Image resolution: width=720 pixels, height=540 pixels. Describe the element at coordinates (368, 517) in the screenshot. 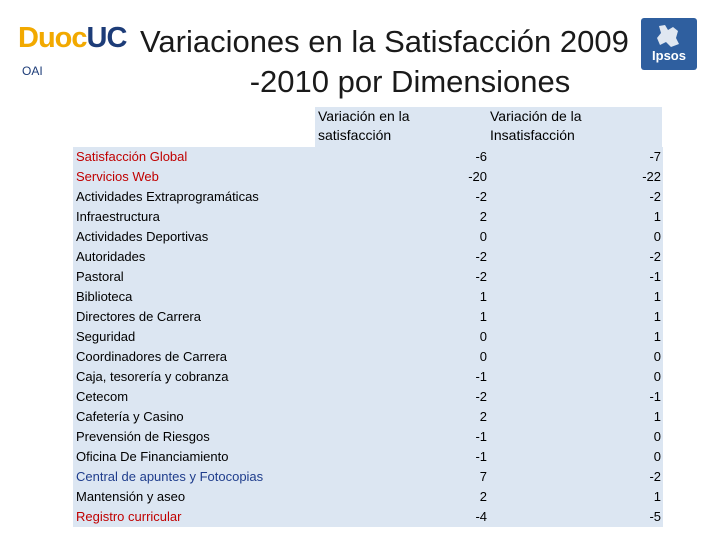

I see `table-row: Registro curricular -4 -5` at that location.